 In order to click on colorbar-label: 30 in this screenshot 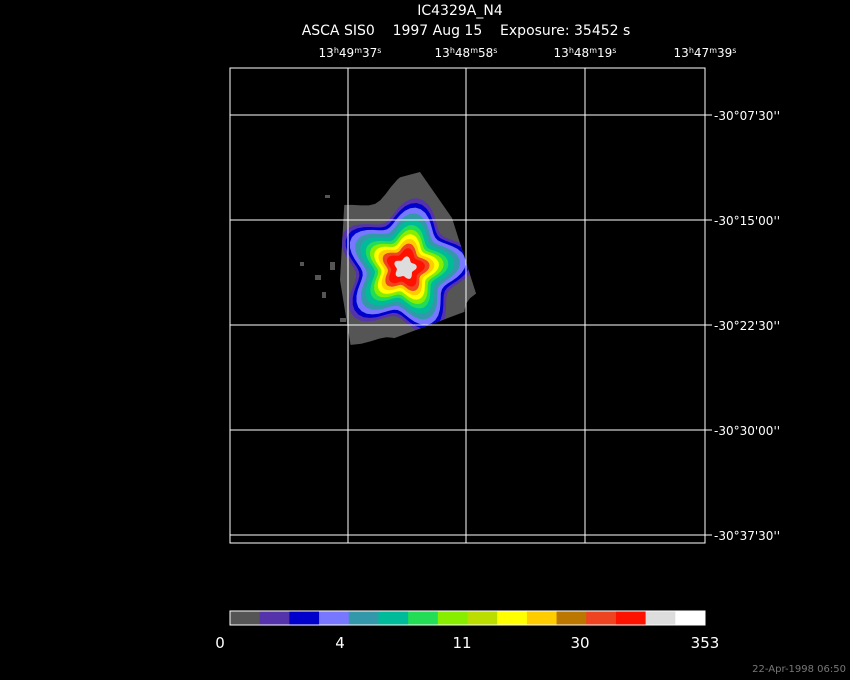, I will do `click(579, 643)`.